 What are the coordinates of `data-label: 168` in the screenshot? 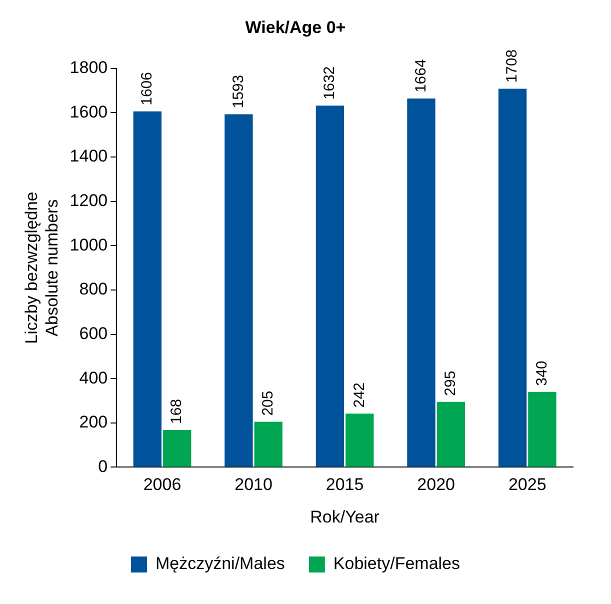 It's located at (177, 411).